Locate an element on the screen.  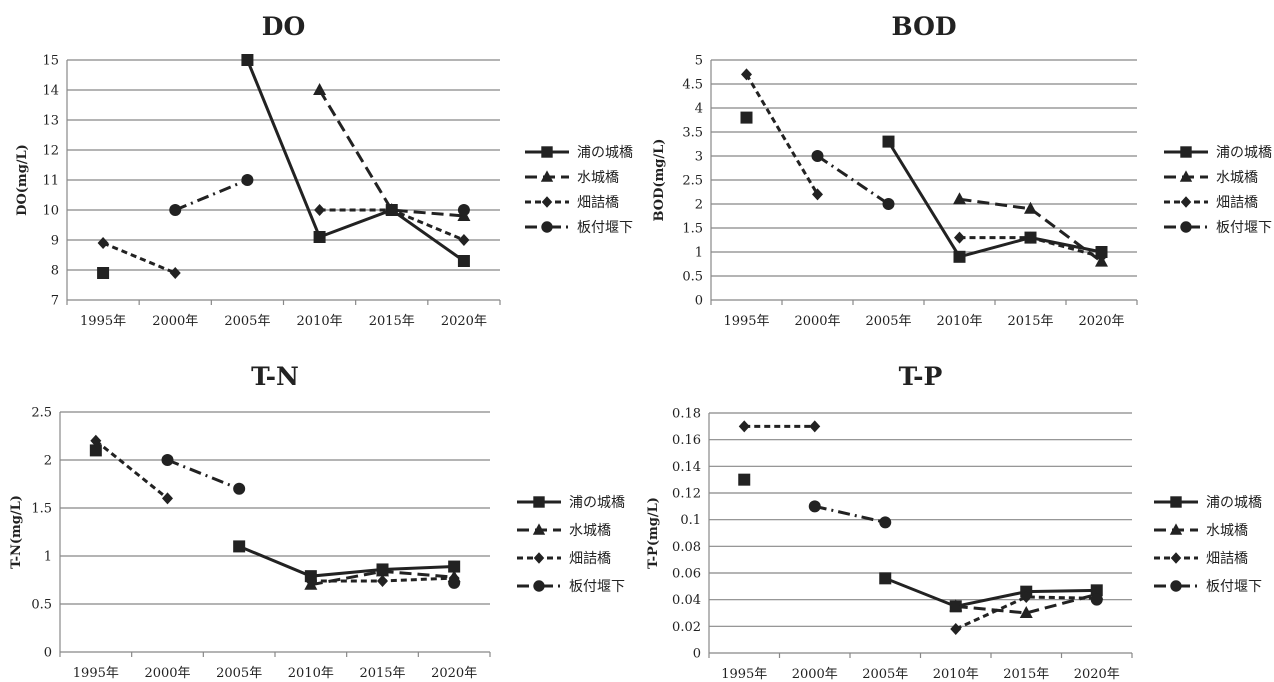
t-p-y-tick-label: 0 is located at coordinates (697, 654).